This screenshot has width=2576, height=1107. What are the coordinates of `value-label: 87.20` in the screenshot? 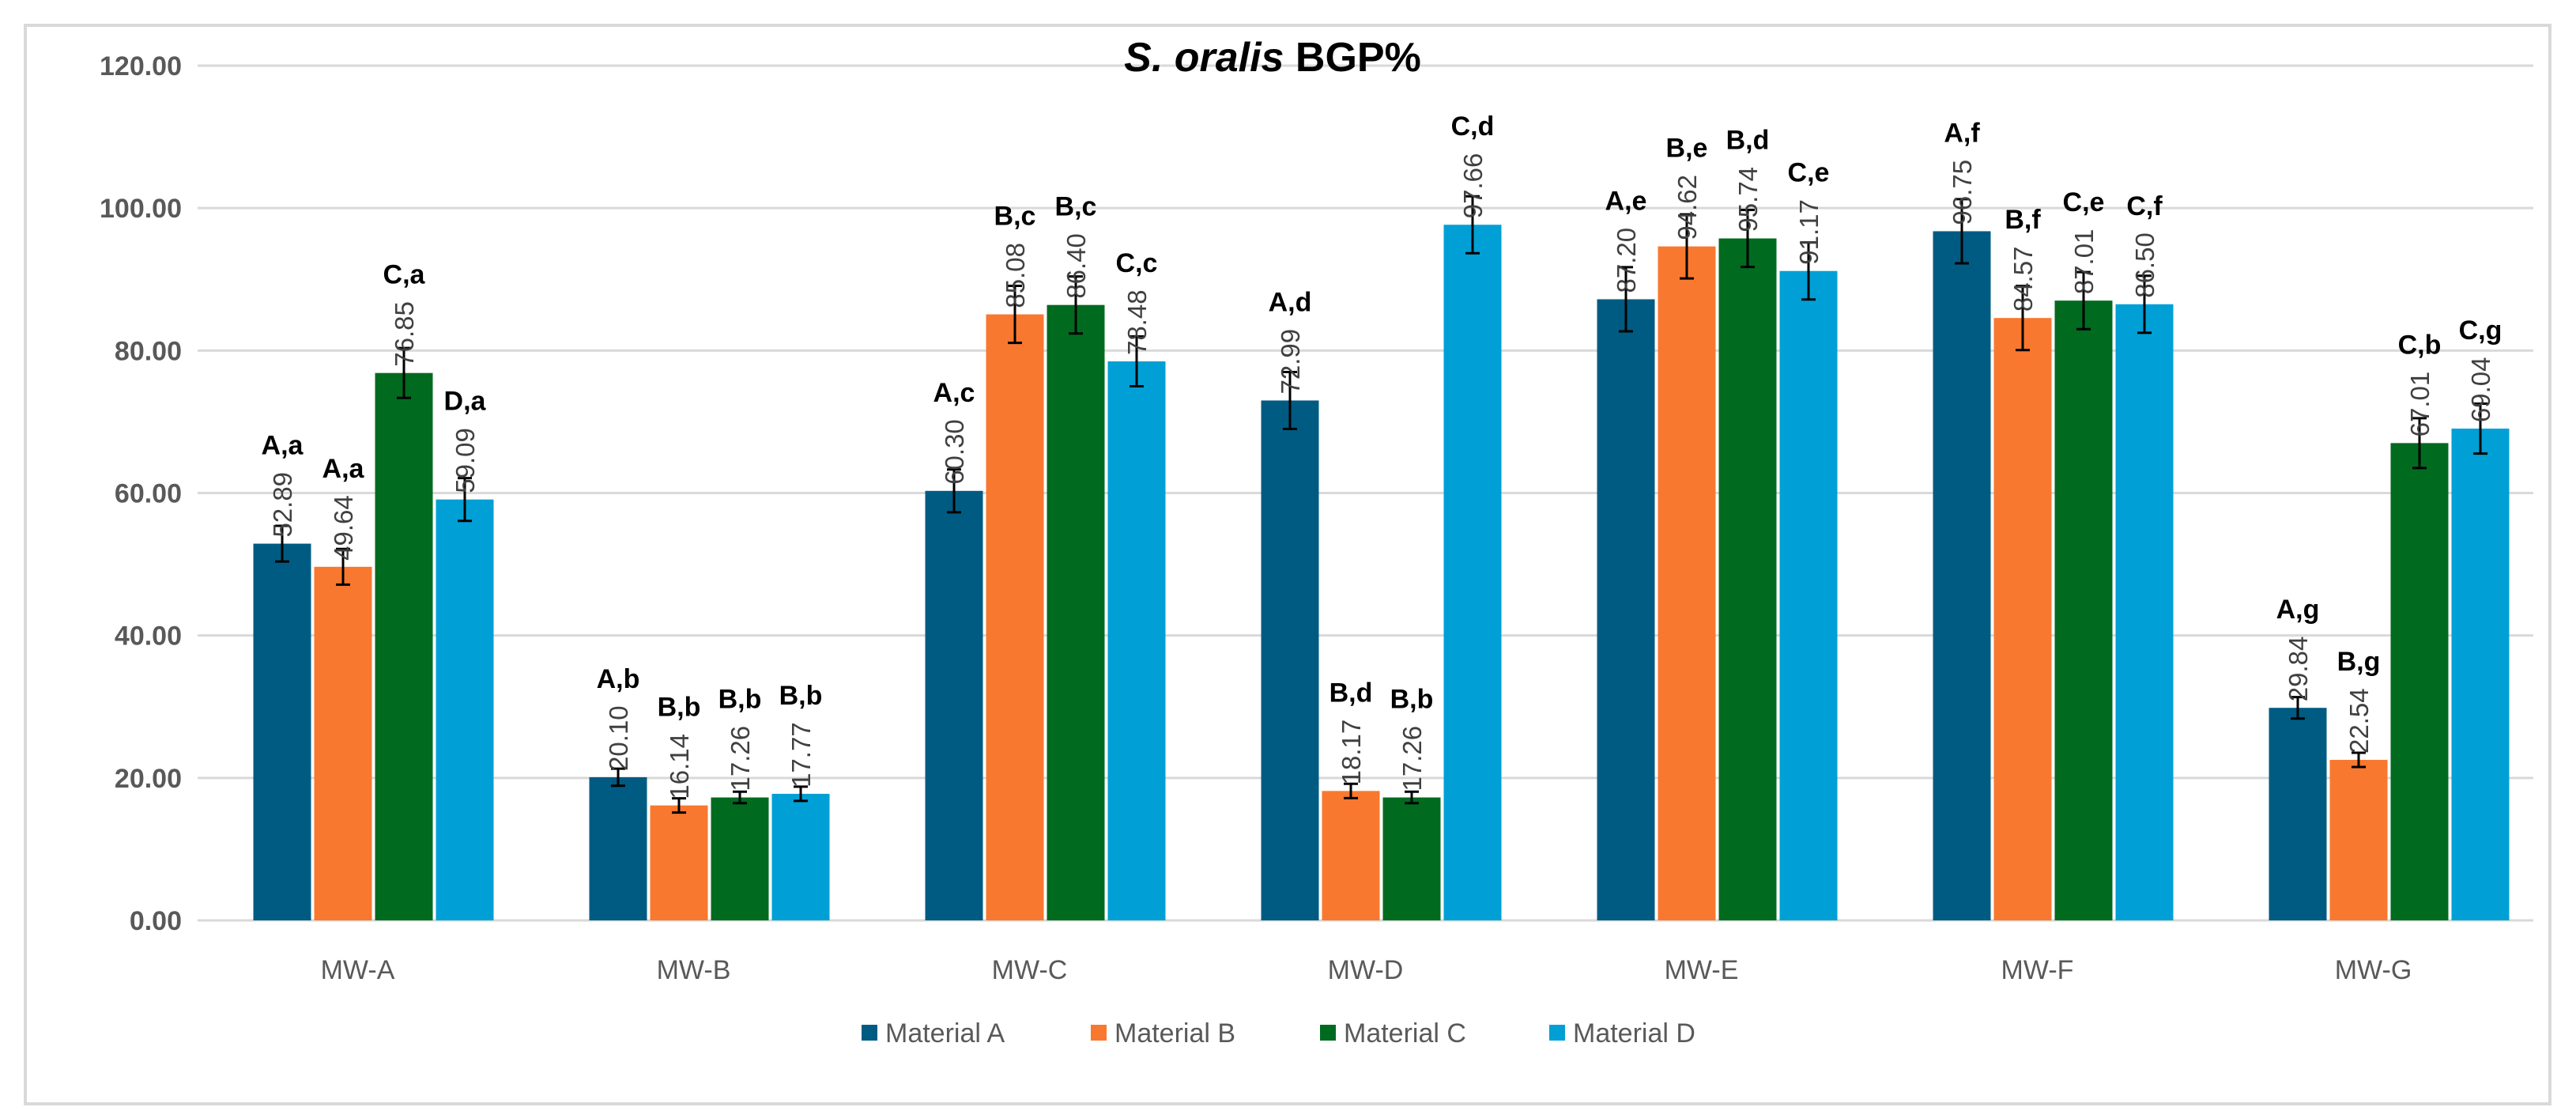 It's located at (1626, 260).